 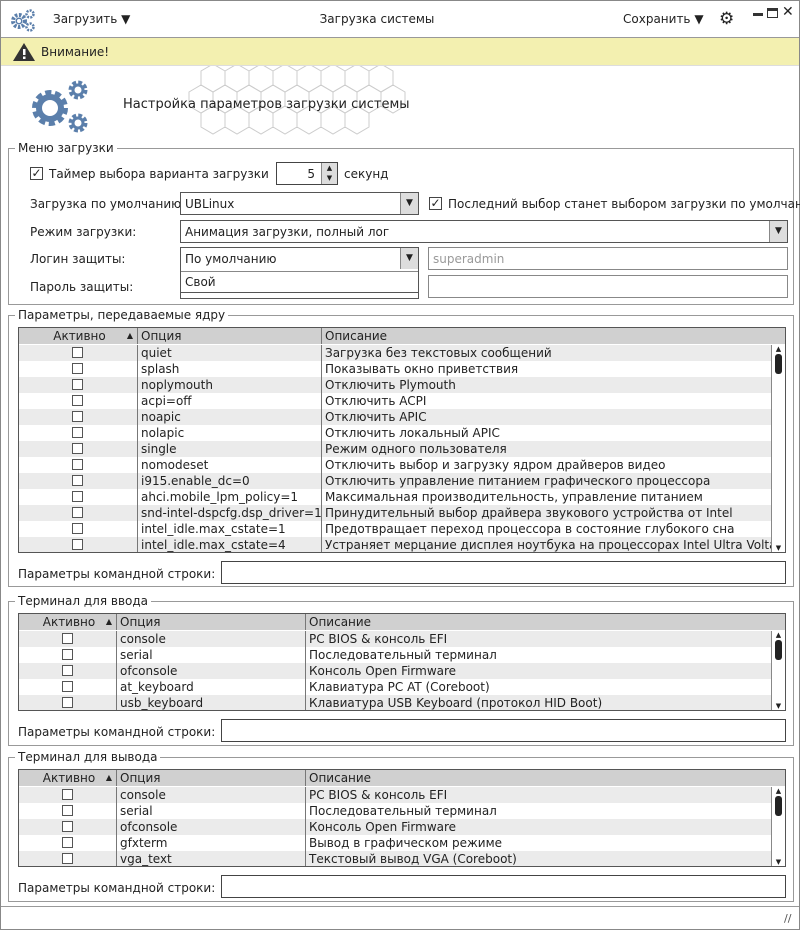 I want to click on table-header: Активно ▲ Опция Описание, so click(x=402, y=778).